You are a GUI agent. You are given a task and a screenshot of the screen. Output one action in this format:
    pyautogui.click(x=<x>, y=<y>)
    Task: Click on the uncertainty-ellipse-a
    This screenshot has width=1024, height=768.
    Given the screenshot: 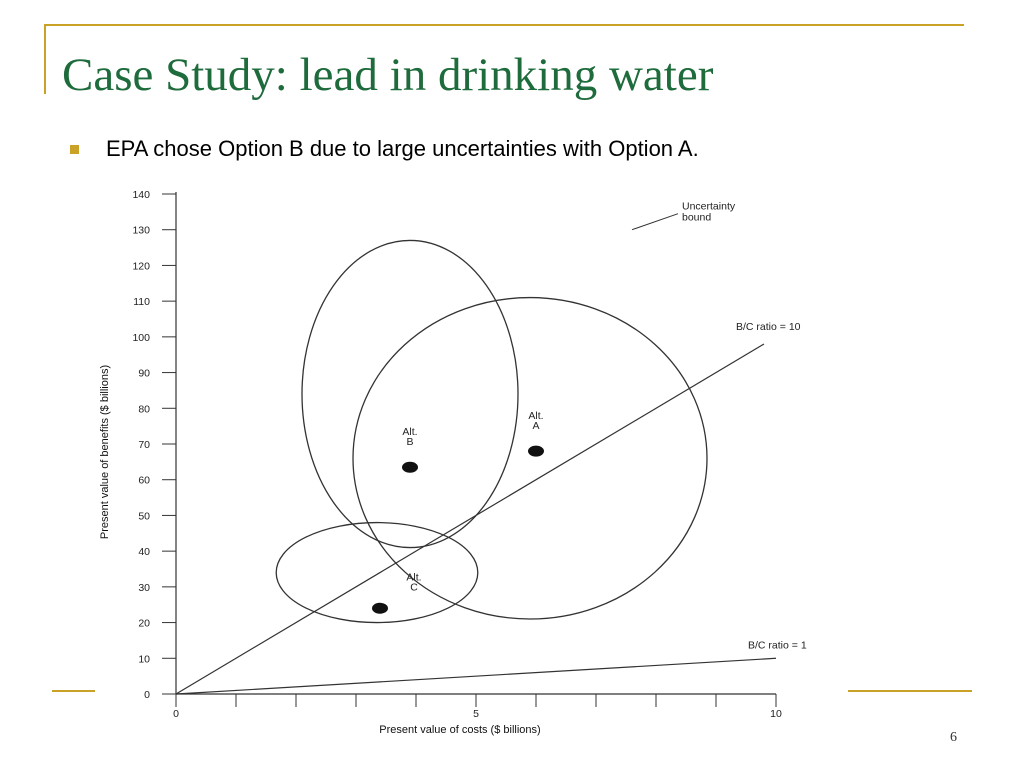 What is the action you would take?
    pyautogui.click(x=530, y=458)
    